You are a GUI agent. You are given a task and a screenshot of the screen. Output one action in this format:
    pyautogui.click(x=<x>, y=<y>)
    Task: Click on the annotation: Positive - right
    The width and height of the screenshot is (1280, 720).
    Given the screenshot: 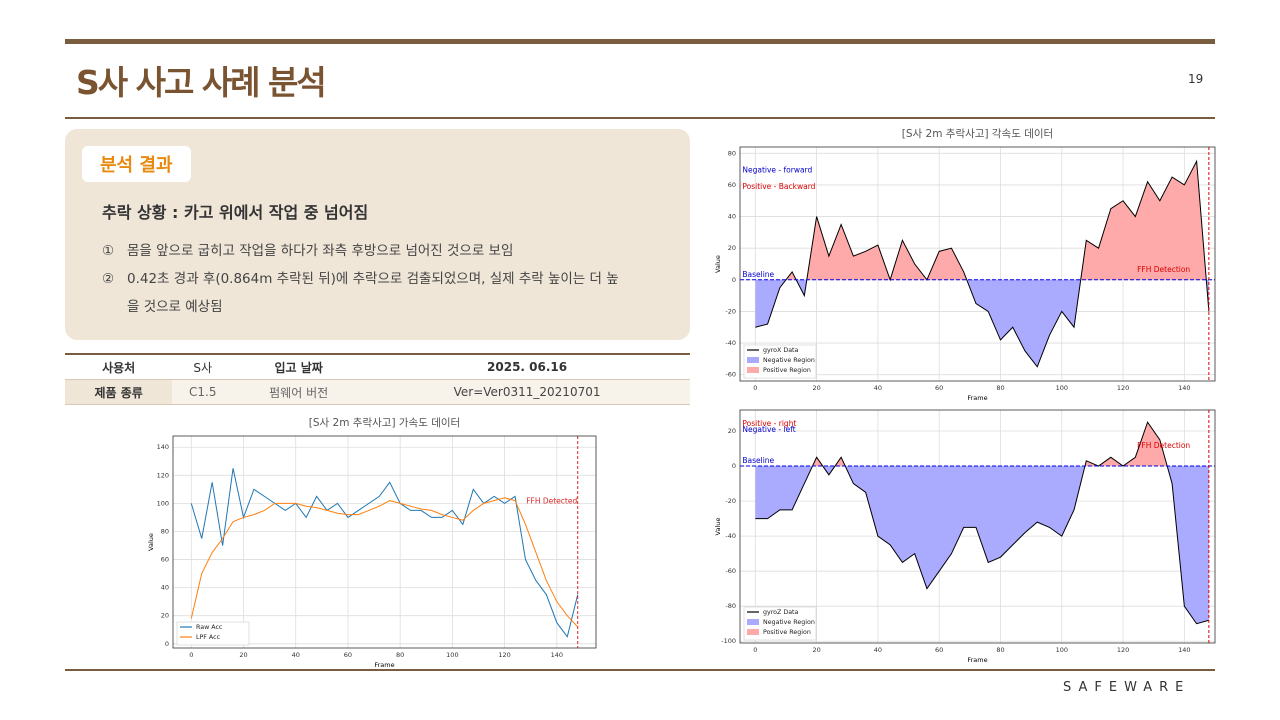 What is the action you would take?
    pyautogui.click(x=769, y=423)
    